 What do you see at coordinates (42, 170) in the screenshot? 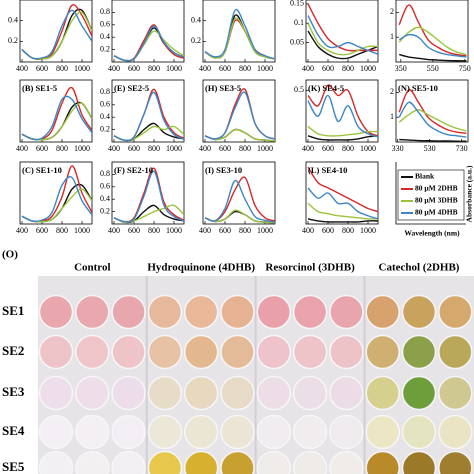
I see `panel-title: (C) SE1-10` at bounding box center [42, 170].